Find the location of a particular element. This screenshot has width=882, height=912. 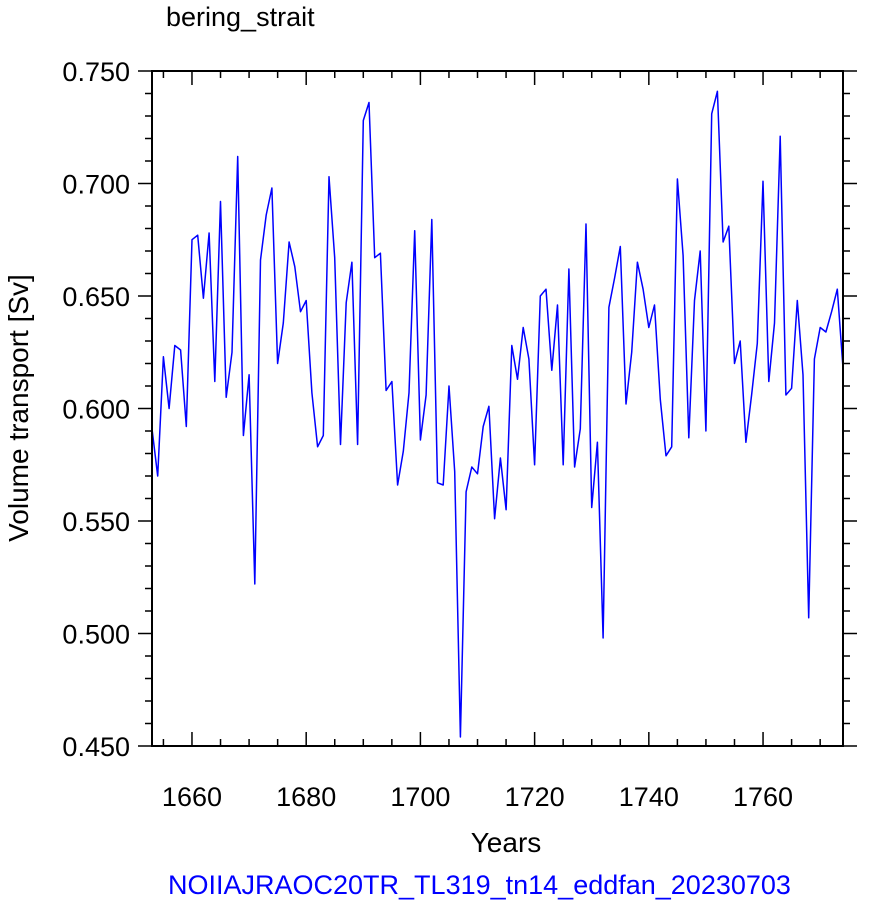

x-axis-label: Years is located at coordinates (506, 842).